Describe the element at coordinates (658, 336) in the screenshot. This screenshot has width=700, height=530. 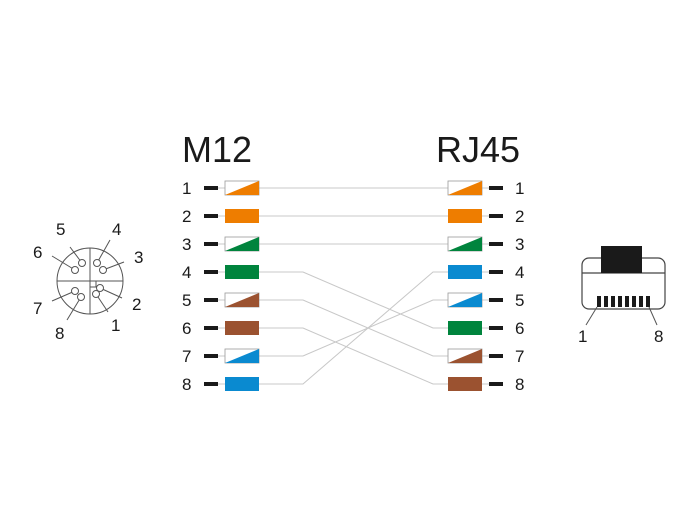
I see `rj45-plug-label-8: 8` at that location.